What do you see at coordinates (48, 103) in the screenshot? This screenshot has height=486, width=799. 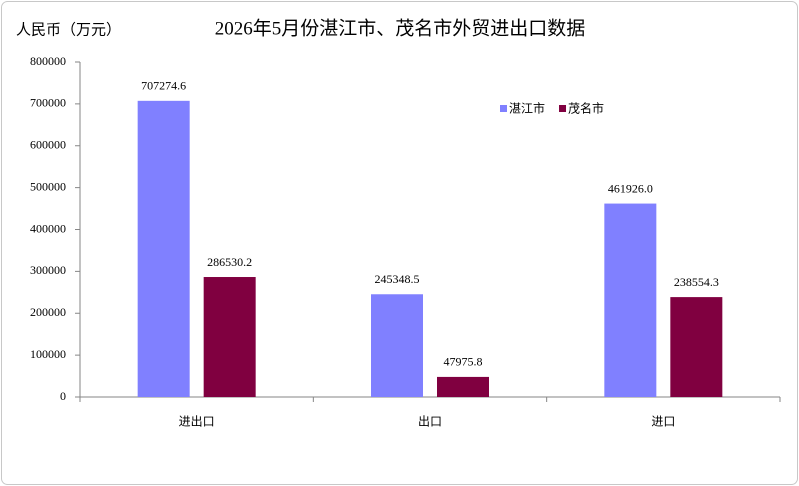 I see `y-tick-label: 700000` at bounding box center [48, 103].